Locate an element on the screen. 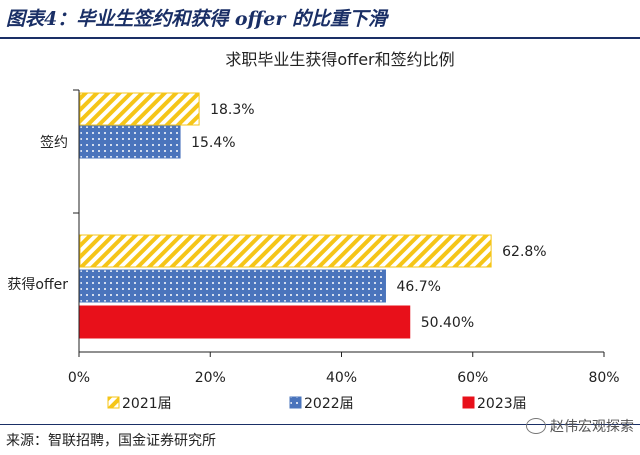 The image size is (640, 455). x-tick-label: 60% is located at coordinates (472, 378).